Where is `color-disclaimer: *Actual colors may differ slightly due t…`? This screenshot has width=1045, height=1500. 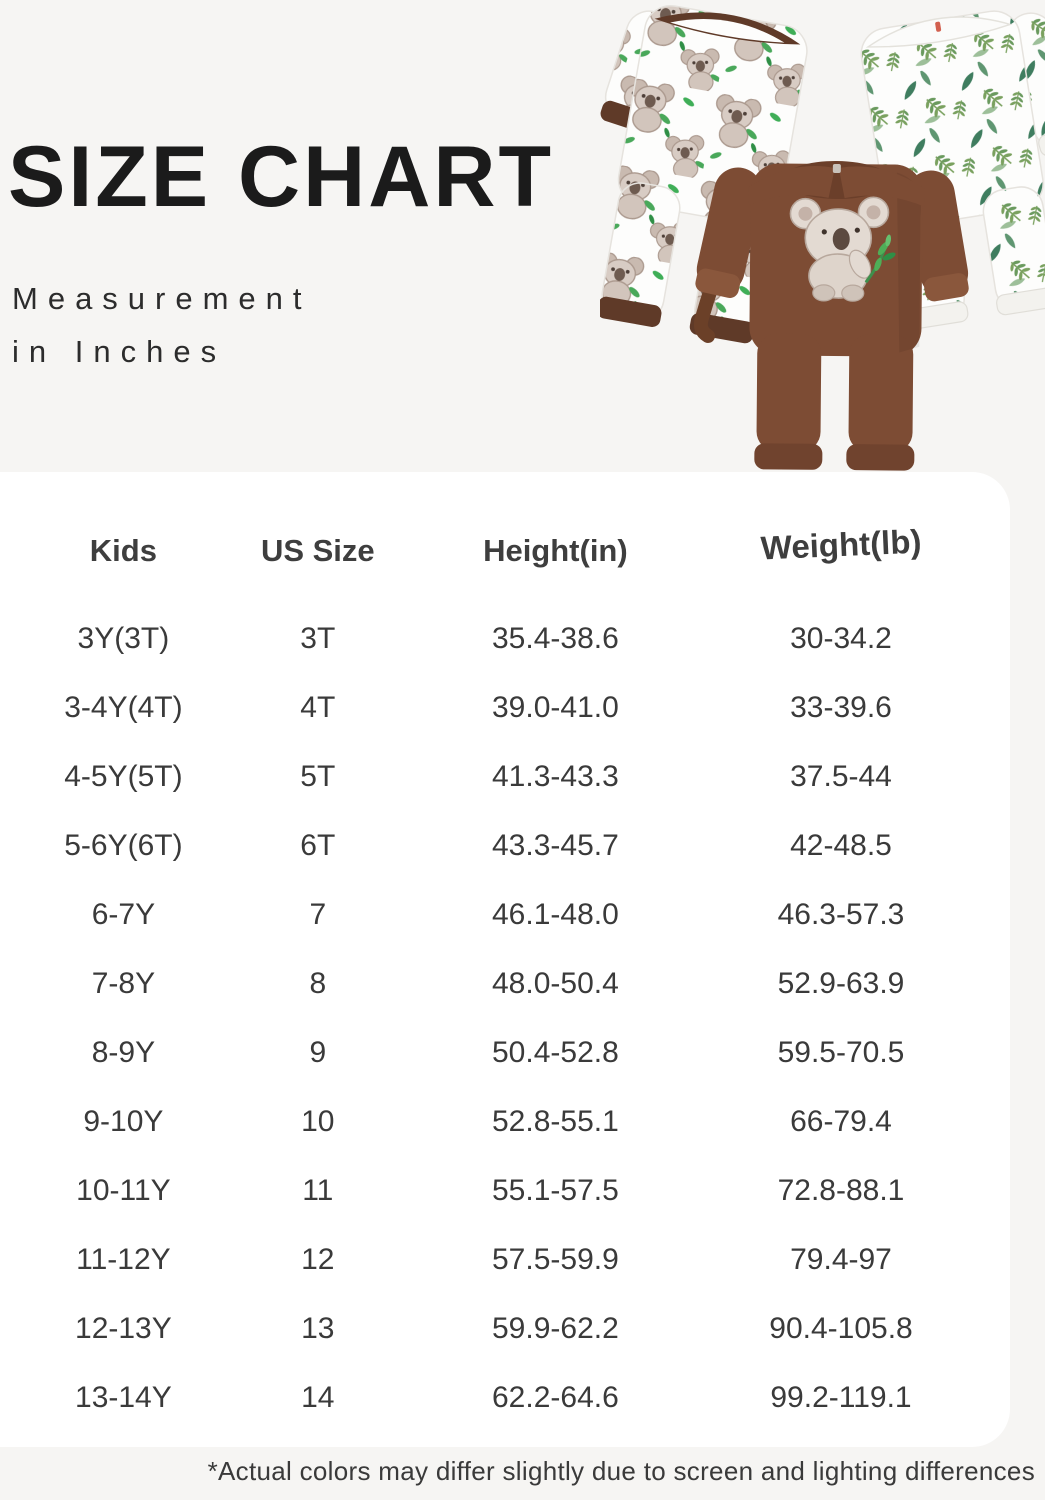 color-disclaimer: *Actual colors may differ slightly due t… is located at coordinates (621, 1471).